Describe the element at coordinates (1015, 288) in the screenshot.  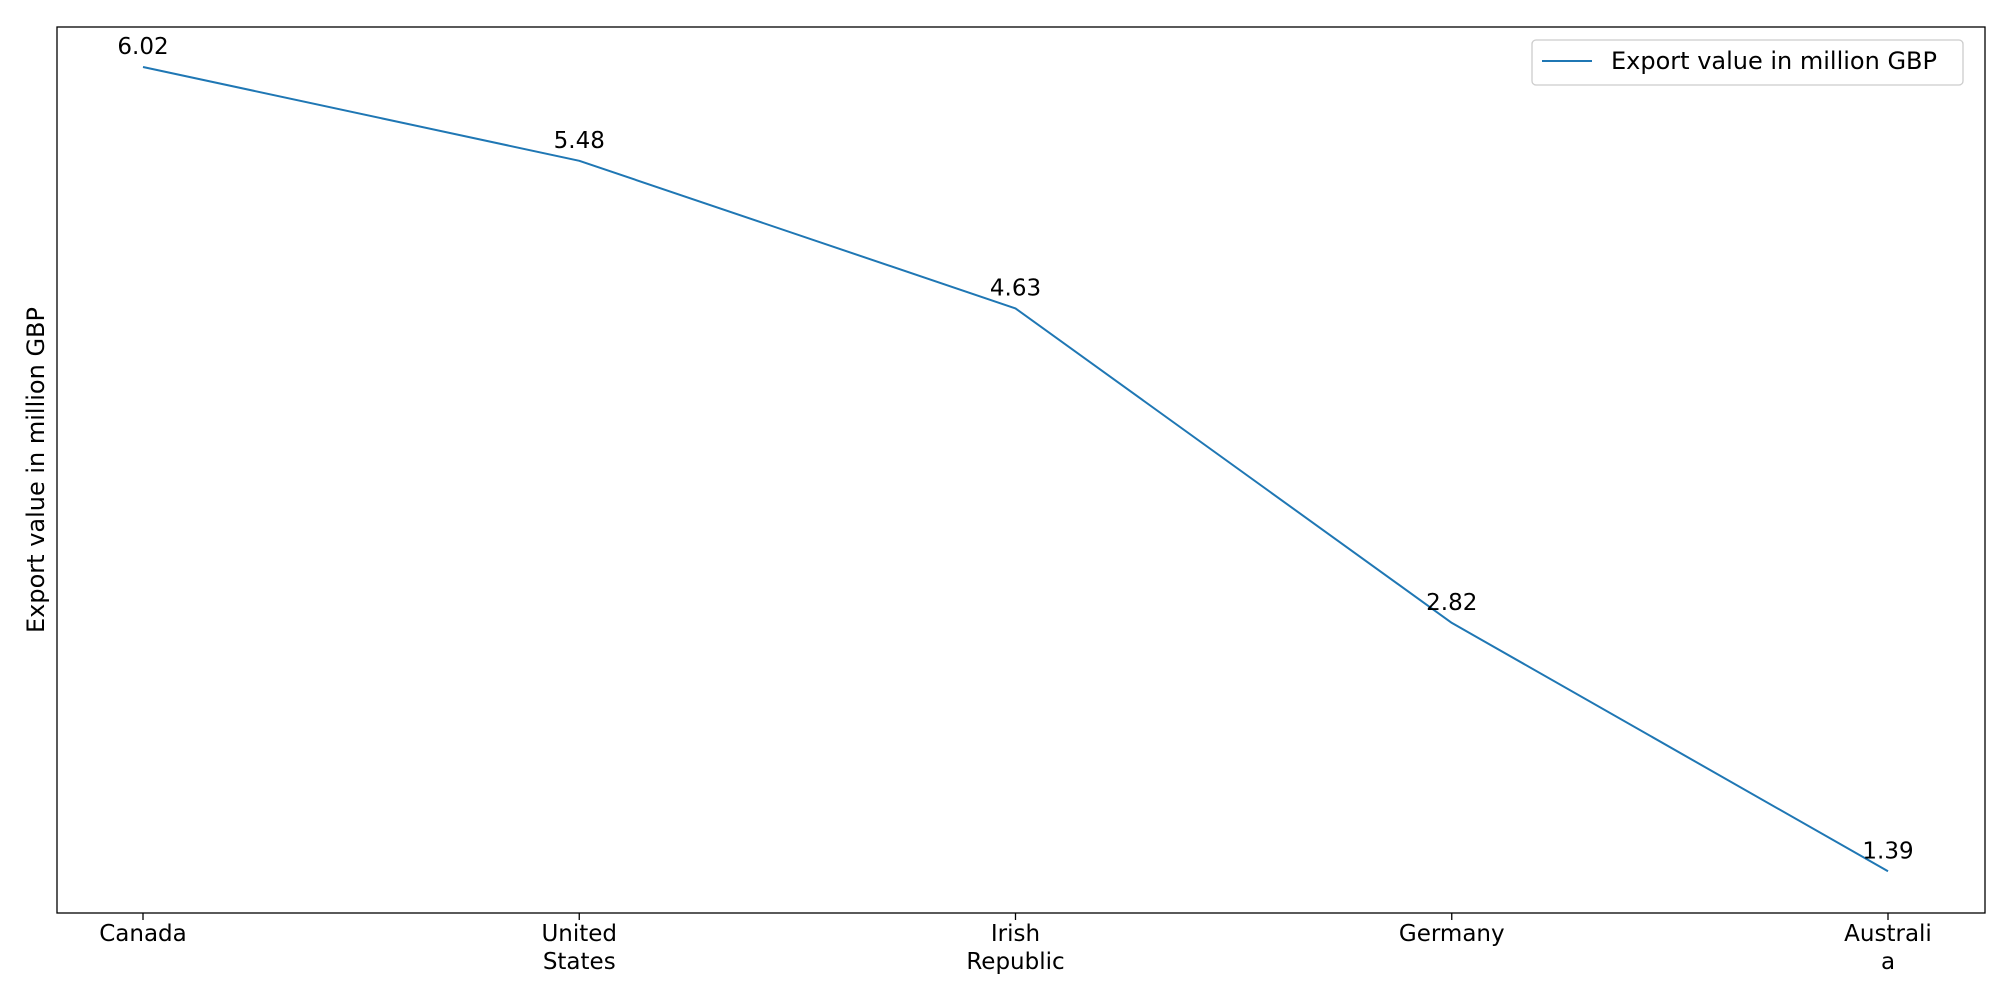
I see `data-label: 4.63` at that location.